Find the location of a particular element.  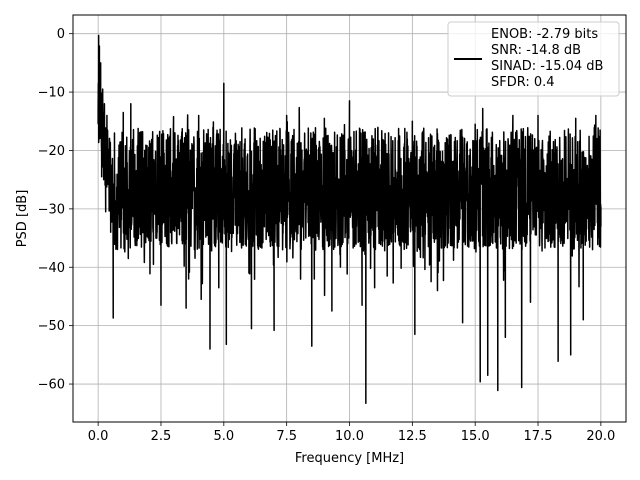

y-tick-label: −20 is located at coordinates (51, 151).